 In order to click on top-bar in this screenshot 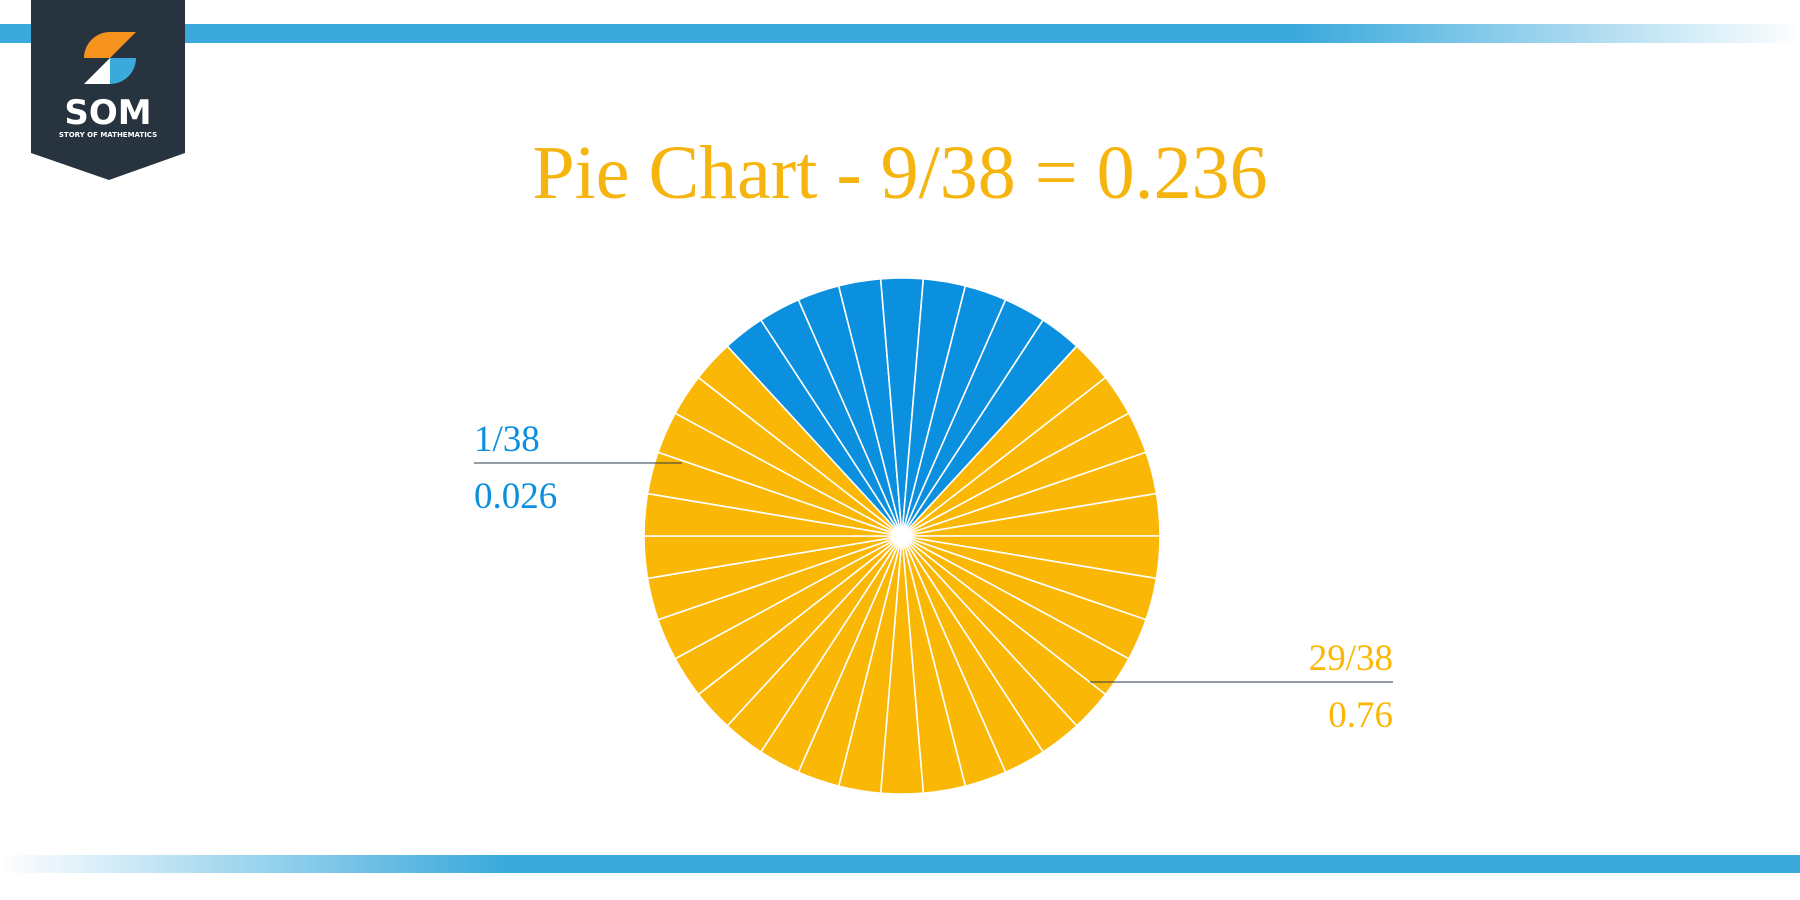, I will do `click(900, 33)`.